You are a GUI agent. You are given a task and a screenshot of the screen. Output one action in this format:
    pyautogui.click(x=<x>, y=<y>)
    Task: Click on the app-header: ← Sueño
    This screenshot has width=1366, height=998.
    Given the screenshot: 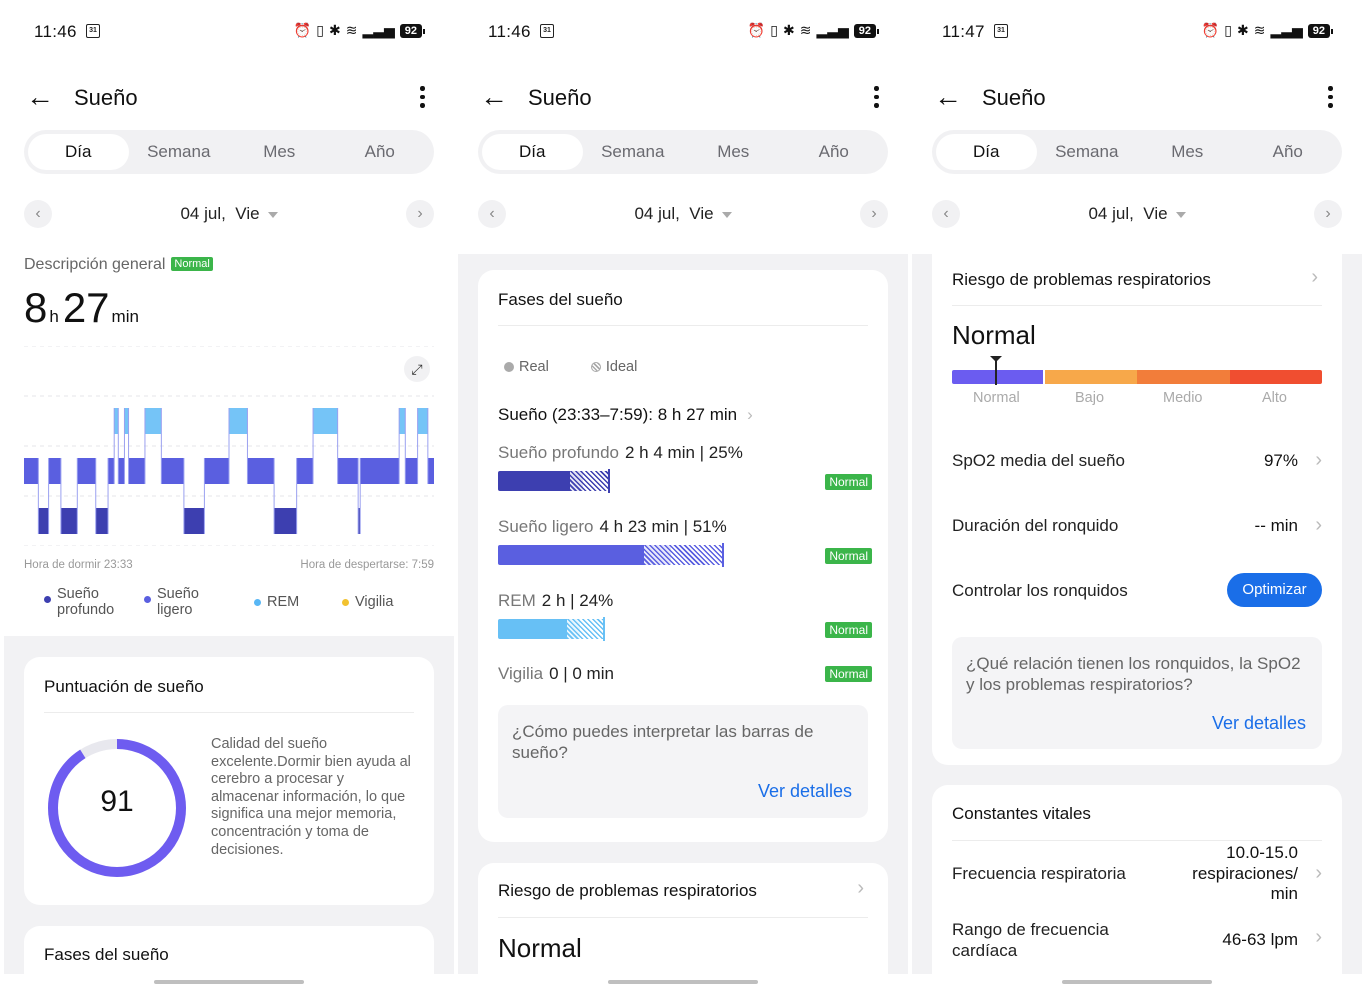 What is the action you would take?
    pyautogui.click(x=229, y=98)
    